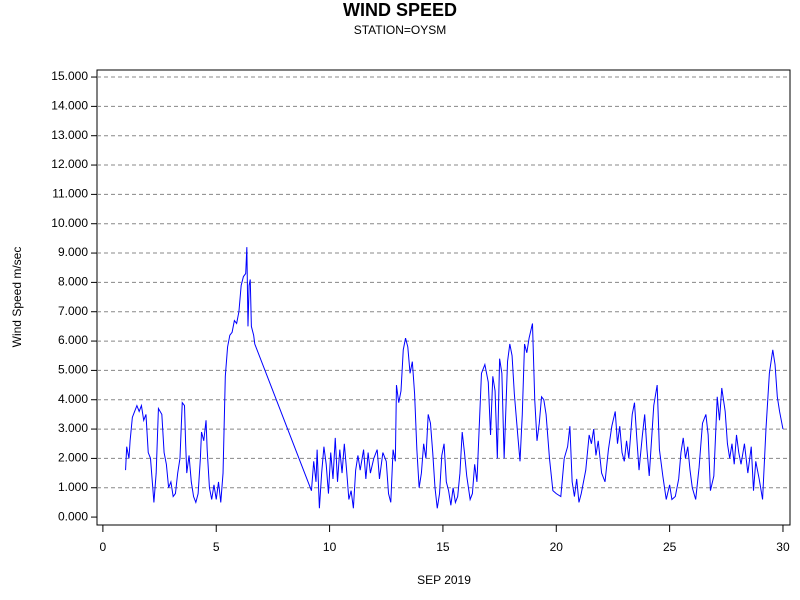 Image resolution: width=800 pixels, height=600 pixels. I want to click on x-tick-label: 0, so click(103, 547).